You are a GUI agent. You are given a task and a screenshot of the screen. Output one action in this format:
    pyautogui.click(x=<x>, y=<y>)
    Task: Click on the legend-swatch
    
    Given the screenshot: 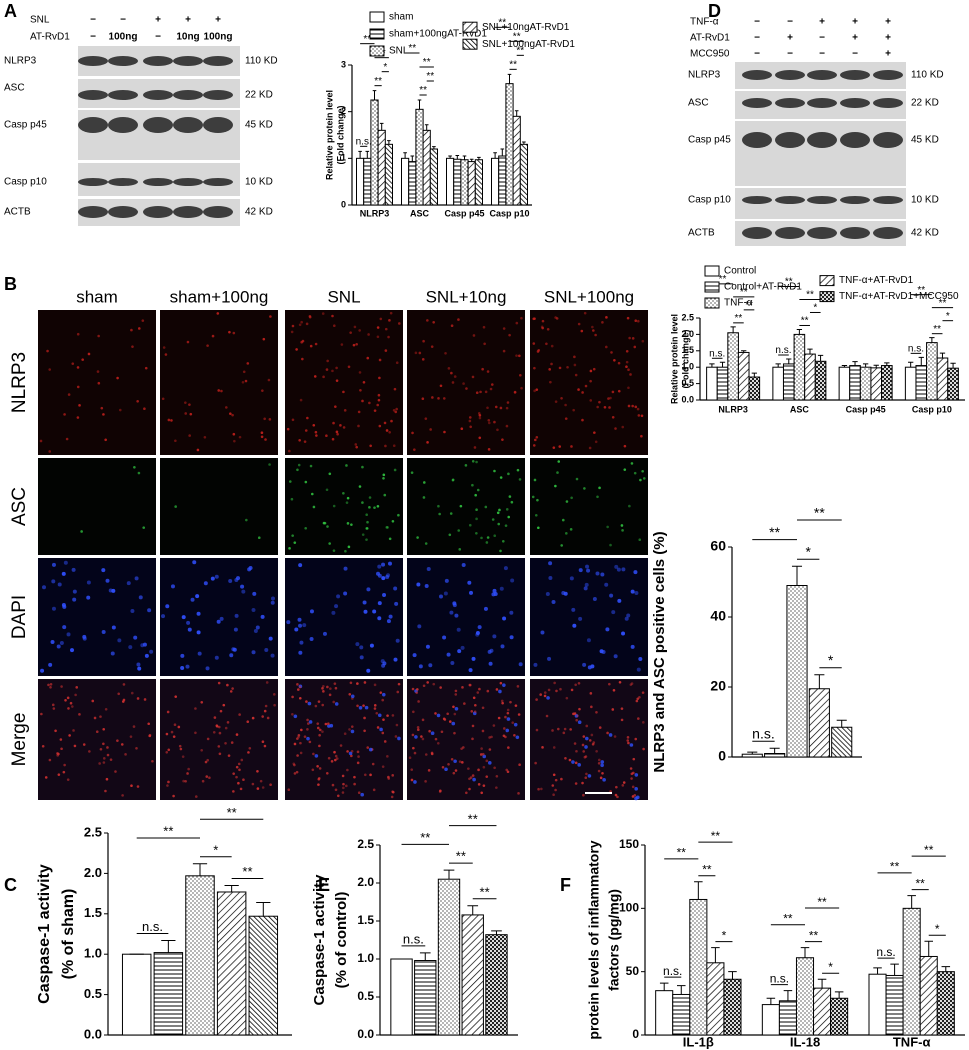 What is the action you would take?
    pyautogui.click(x=827, y=297)
    